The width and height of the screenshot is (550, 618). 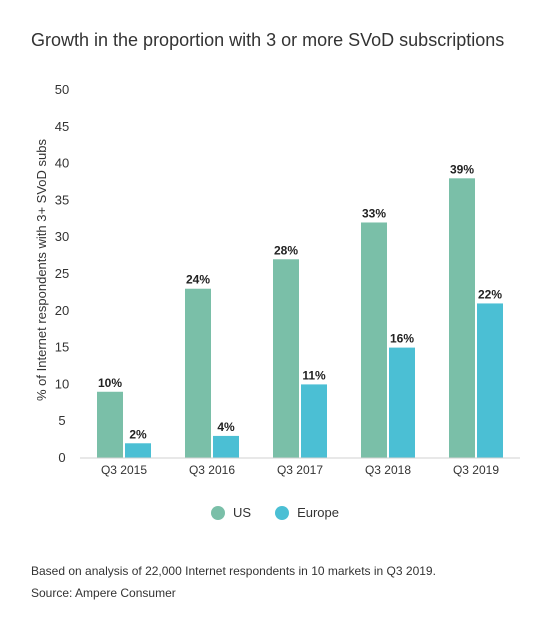 I want to click on y-tick-label: 50, so click(x=62, y=89).